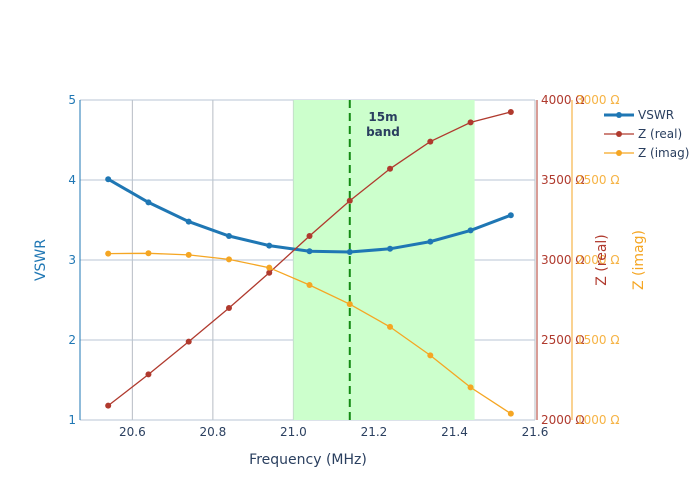 The width and height of the screenshot is (700, 500). I want to click on legend-marker-real, so click(619, 134).